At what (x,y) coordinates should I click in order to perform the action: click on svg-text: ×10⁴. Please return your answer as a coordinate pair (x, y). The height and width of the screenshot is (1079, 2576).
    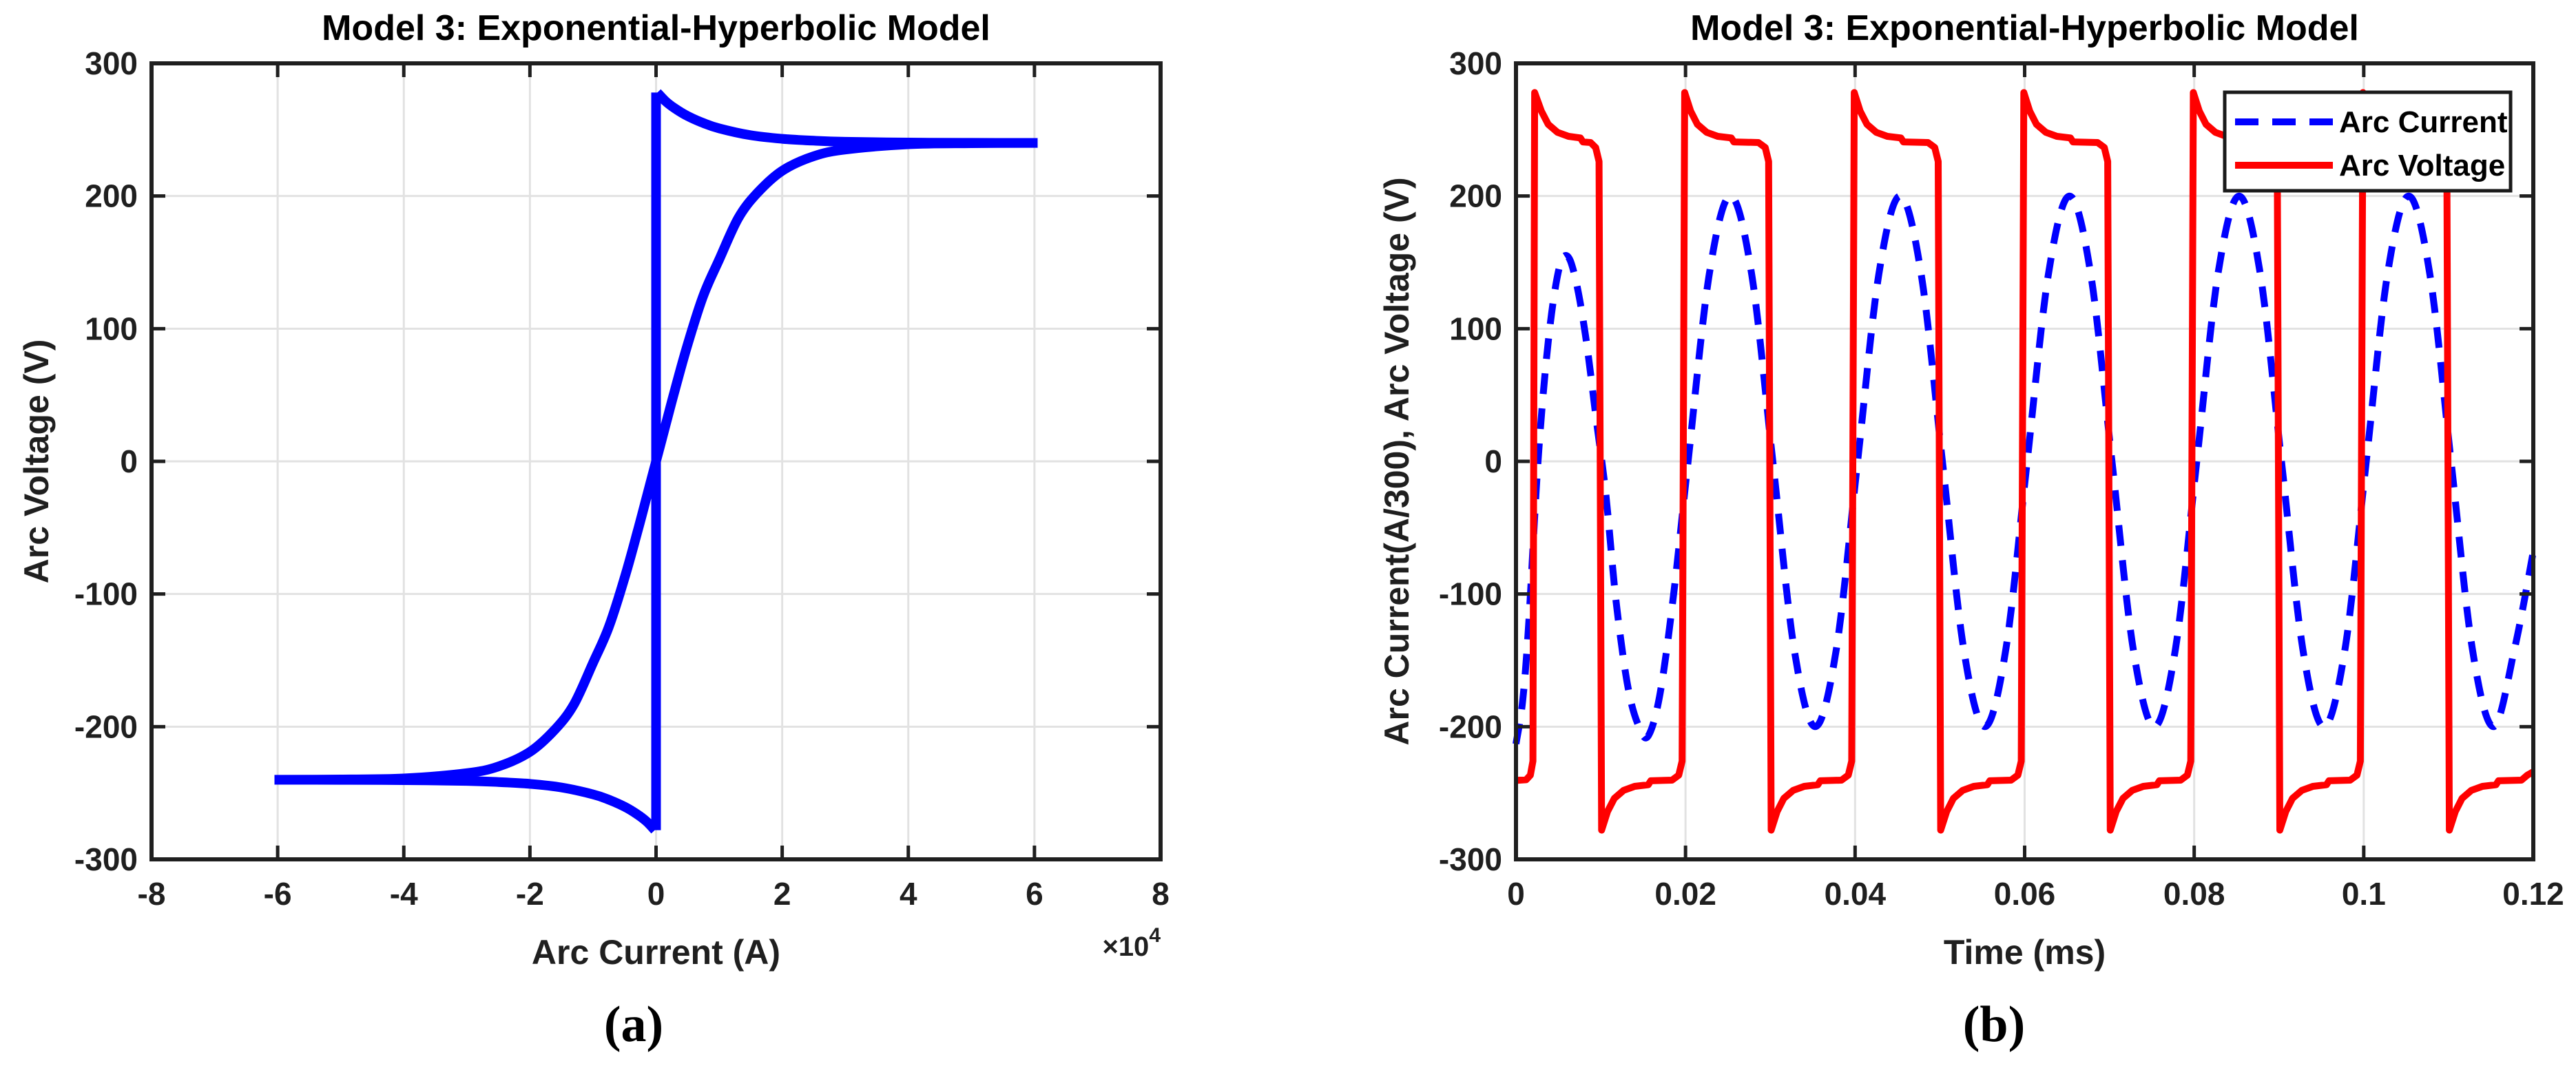
    Looking at the image, I should click on (1131, 943).